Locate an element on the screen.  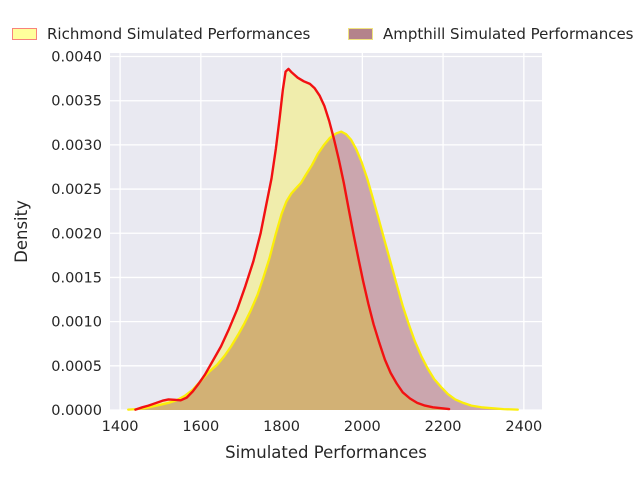
y-tick-label: 0.0000 is located at coordinates (76, 411).